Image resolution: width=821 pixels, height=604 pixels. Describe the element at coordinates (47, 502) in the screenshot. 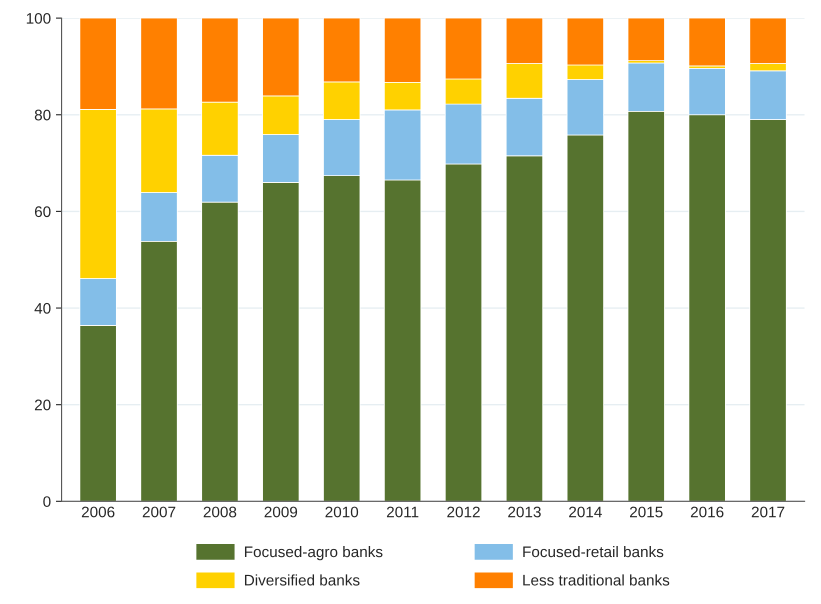

I see `y-tick-label: 0` at that location.